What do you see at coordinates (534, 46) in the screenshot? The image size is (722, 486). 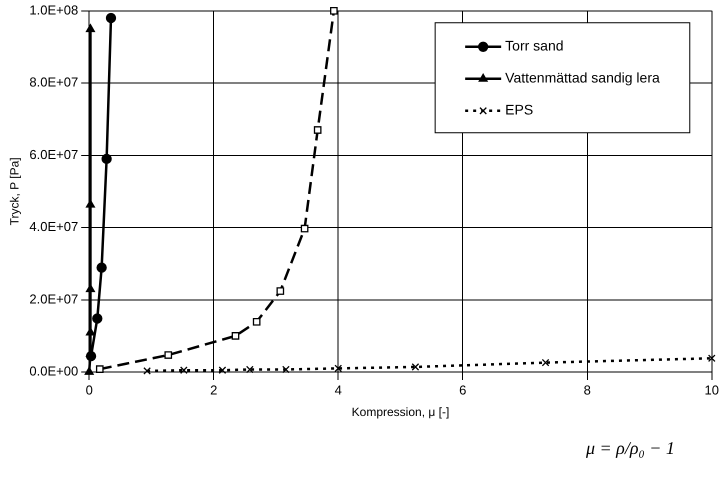 I see `legend-label: Torr sand` at bounding box center [534, 46].